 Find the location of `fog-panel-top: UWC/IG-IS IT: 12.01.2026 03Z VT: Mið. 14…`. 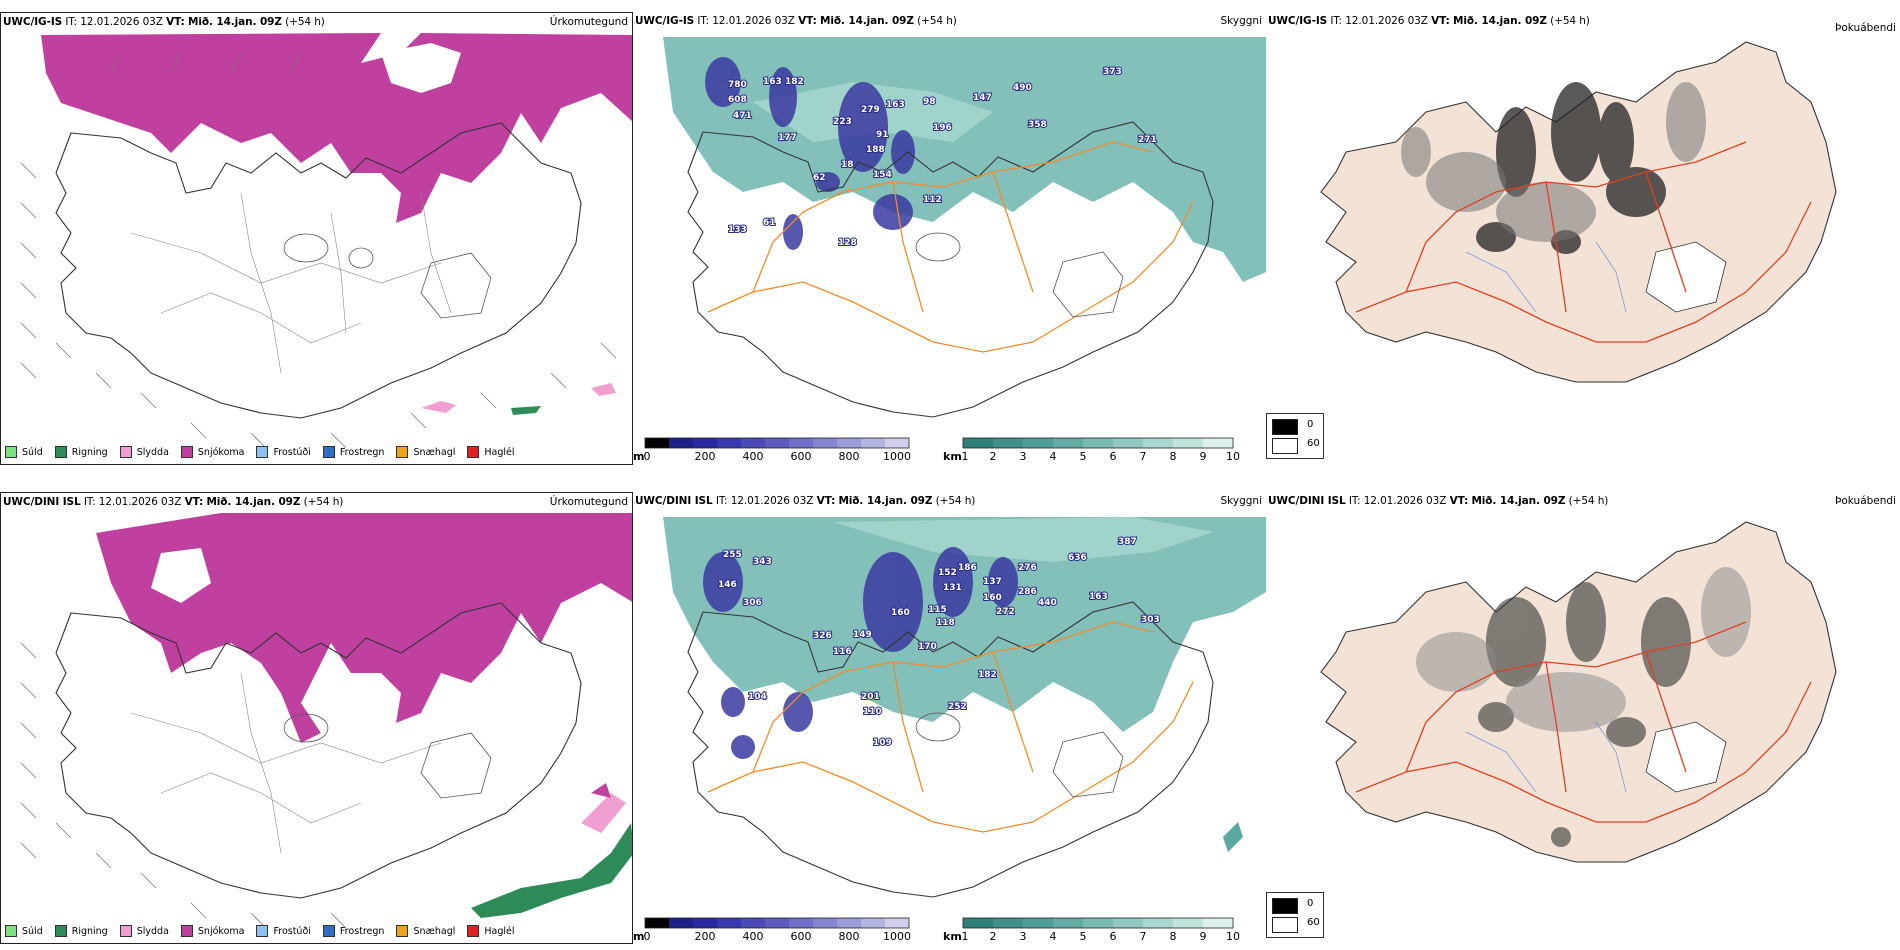

fog-panel-top: UWC/IG-IS IT: 12.01.2026 03Z VT: Mið. 14… is located at coordinates (1583, 212).